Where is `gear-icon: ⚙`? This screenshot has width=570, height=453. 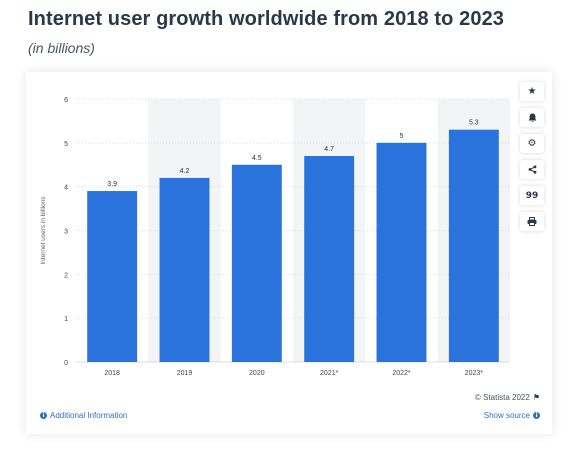
gear-icon: ⚙ is located at coordinates (532, 143).